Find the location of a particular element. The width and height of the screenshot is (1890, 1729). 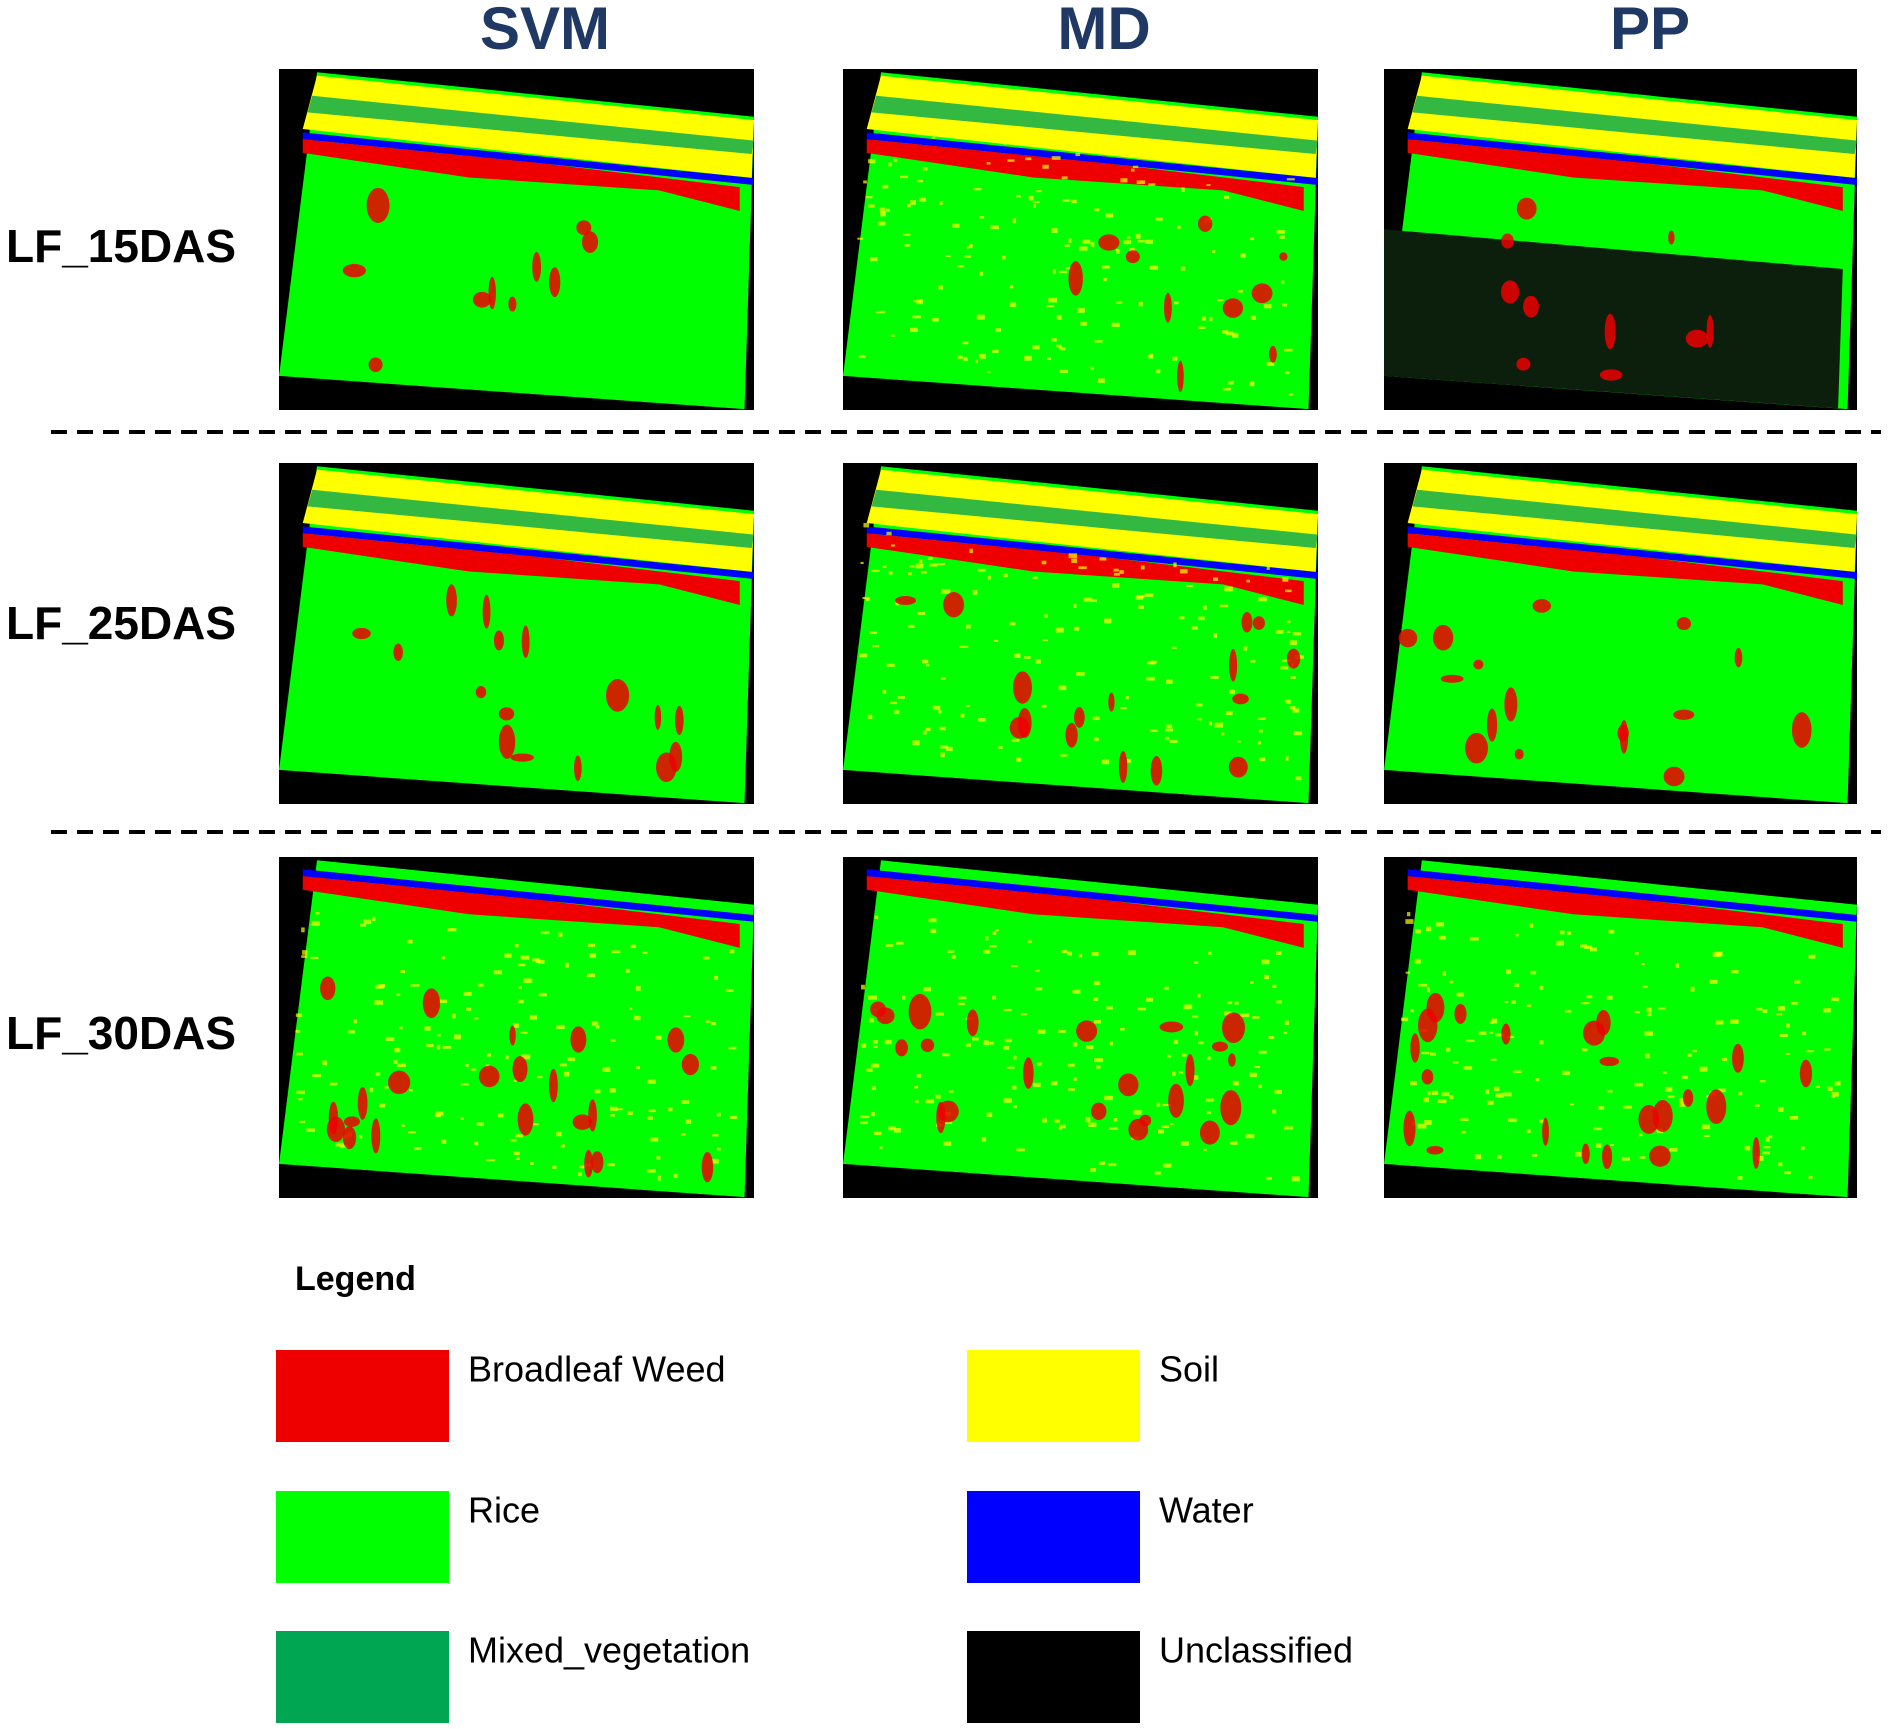

row-header: LF_30DAS is located at coordinates (121, 1033).